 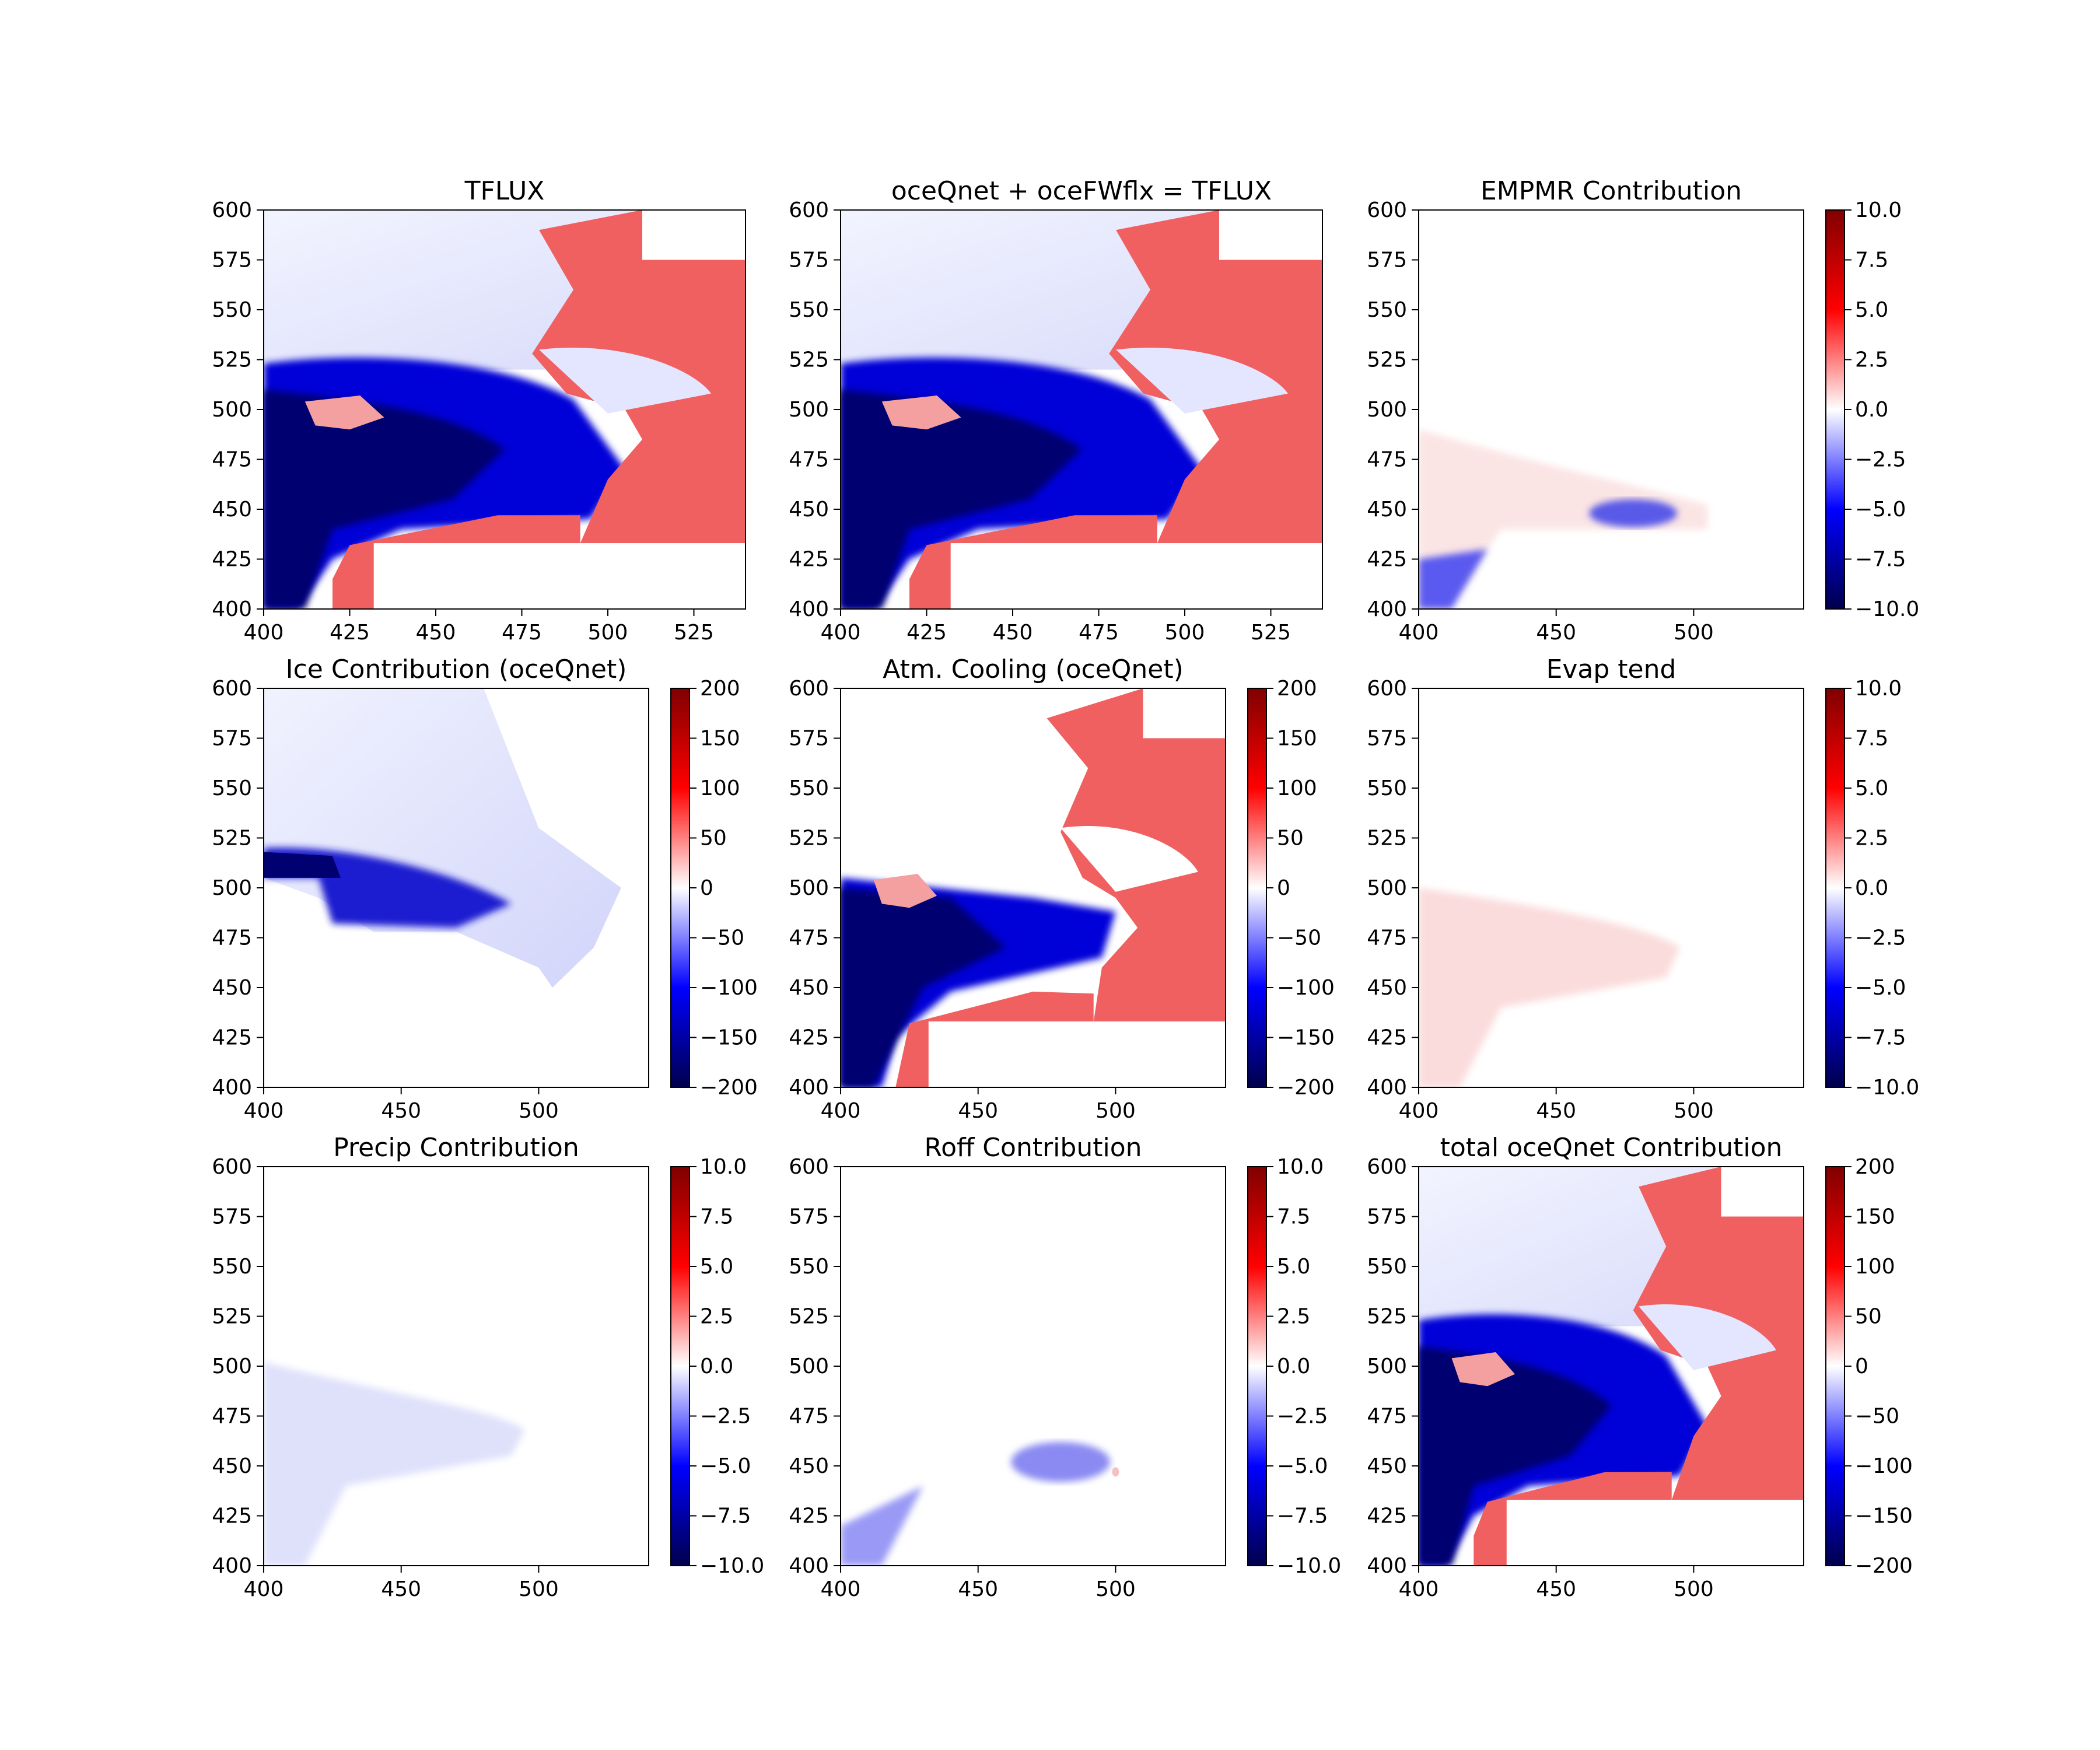 What do you see at coordinates (732, 1566) in the screenshot?
I see `colorbar-tick-label: −10.0` at bounding box center [732, 1566].